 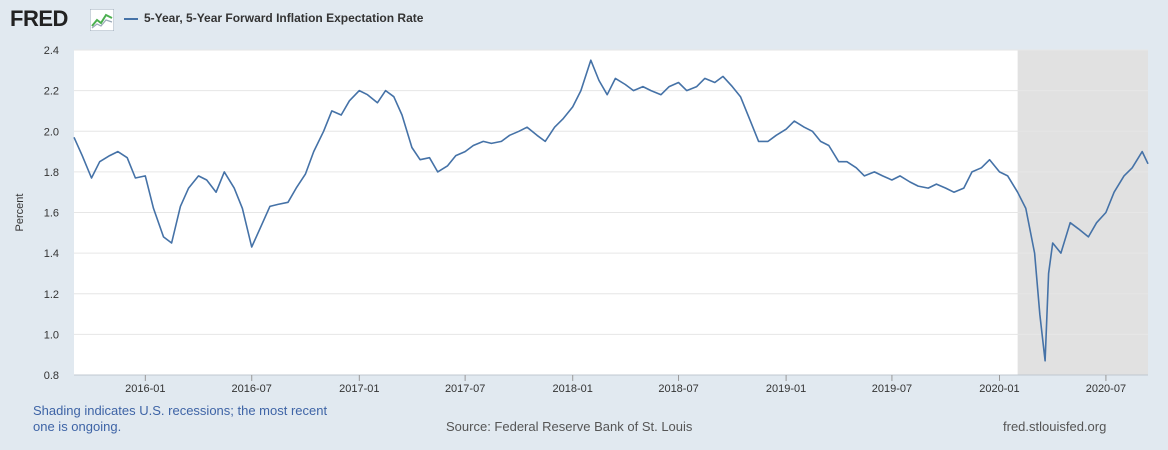 I want to click on y-tick-label: 1.8, so click(x=51, y=173).